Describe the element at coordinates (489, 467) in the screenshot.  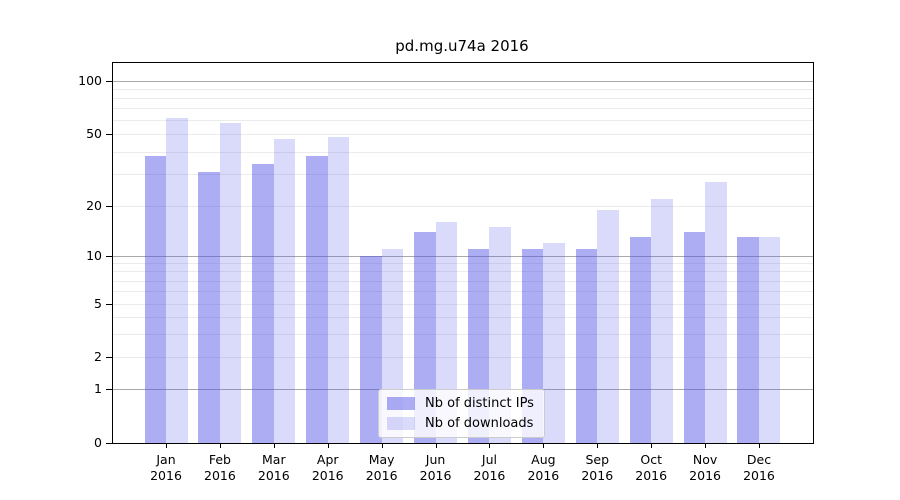
I see `x-tick-label: Jul 2016` at that location.